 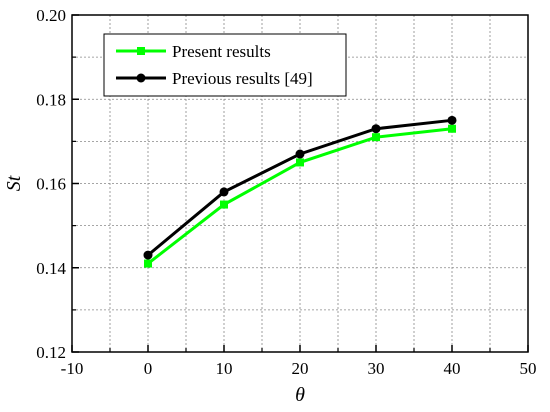 I want to click on y-tick-label: 0.14, so click(x=51, y=268).